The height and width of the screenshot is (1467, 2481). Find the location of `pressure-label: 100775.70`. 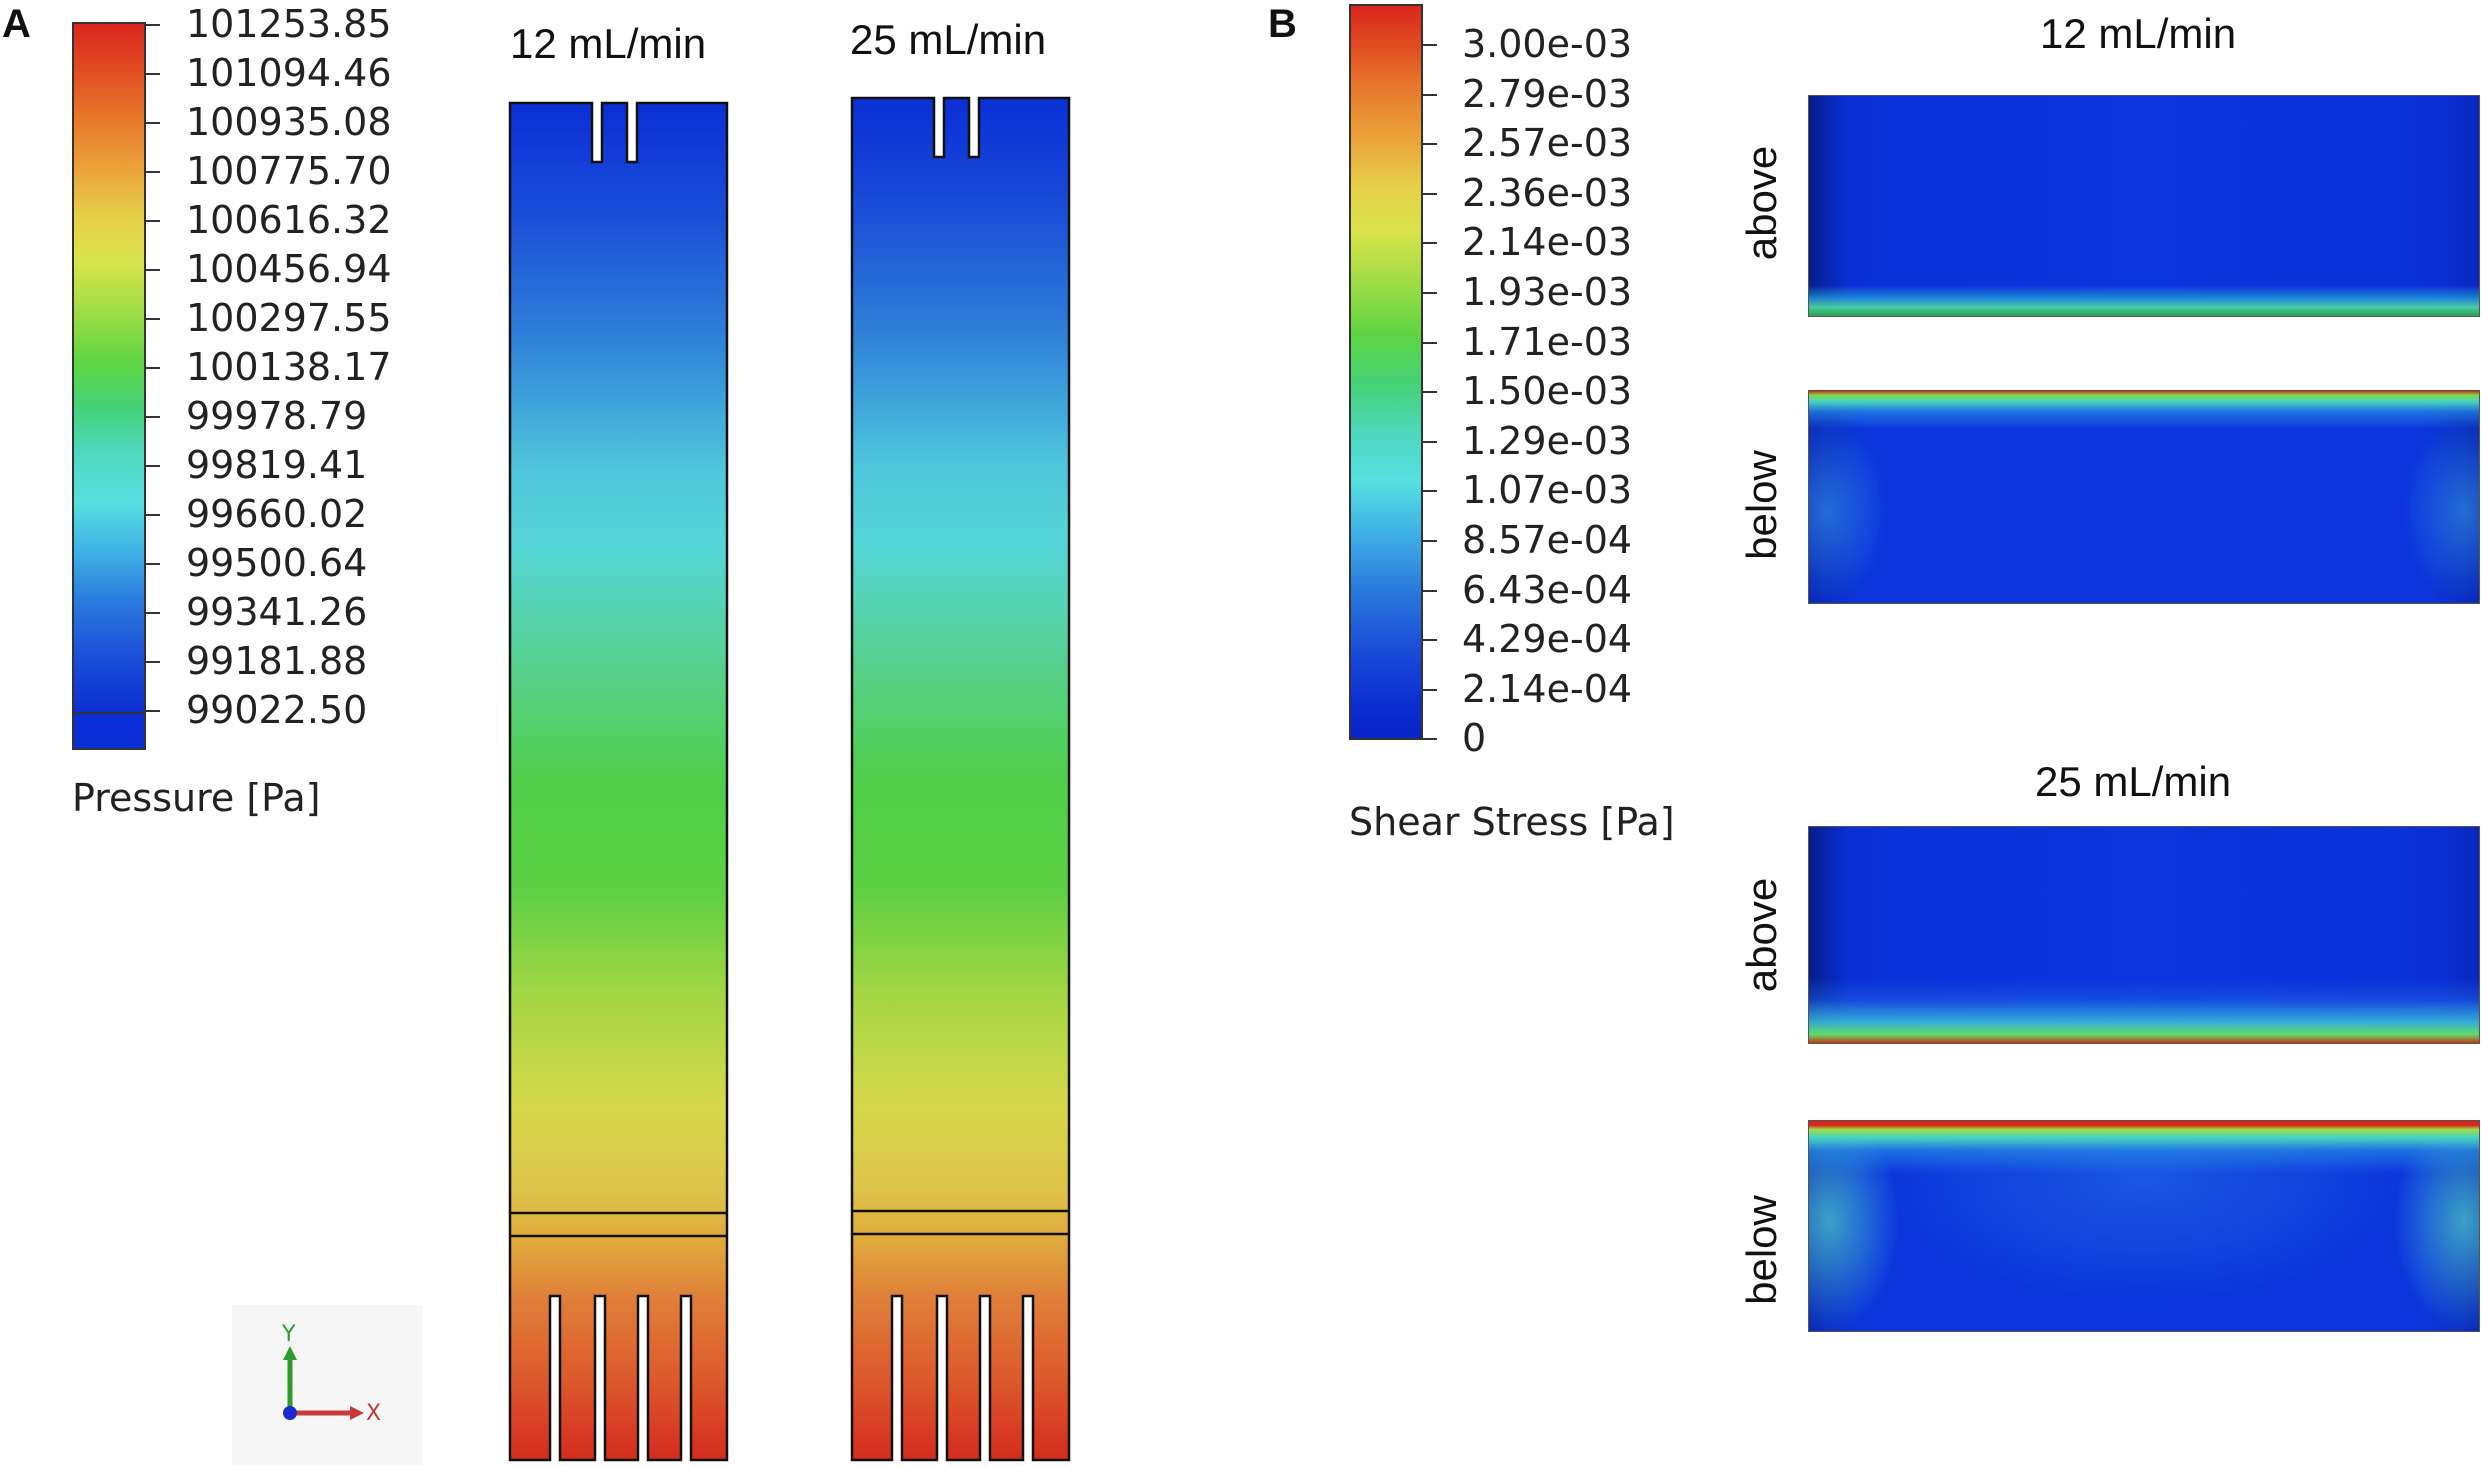

pressure-label: 100775.70 is located at coordinates (289, 171).